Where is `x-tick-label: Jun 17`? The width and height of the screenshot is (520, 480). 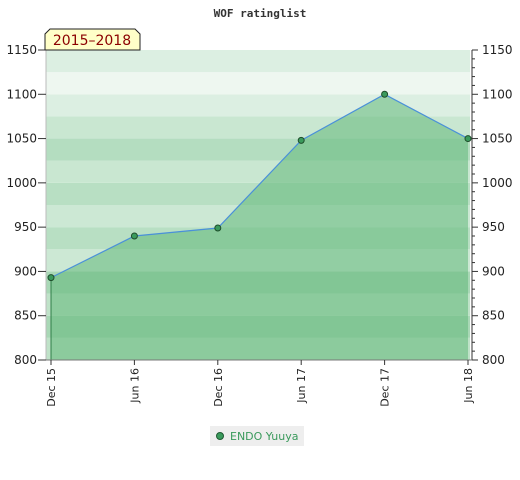
x-tick-label: Jun 17 is located at coordinates (301, 386).